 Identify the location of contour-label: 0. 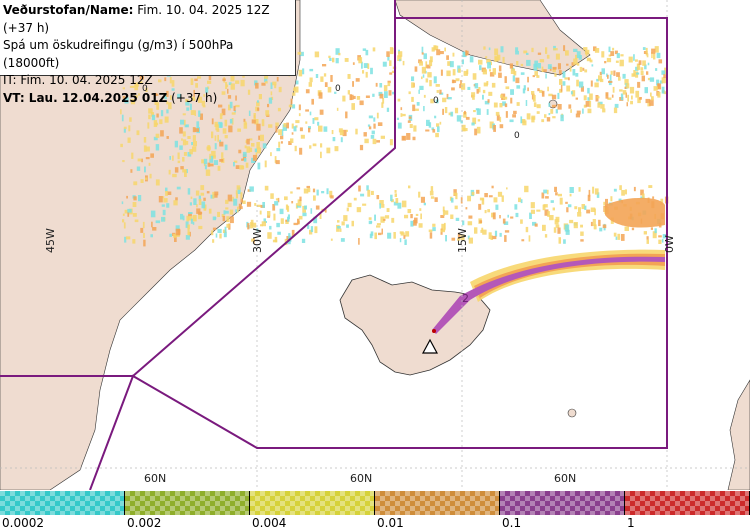
(517, 136).